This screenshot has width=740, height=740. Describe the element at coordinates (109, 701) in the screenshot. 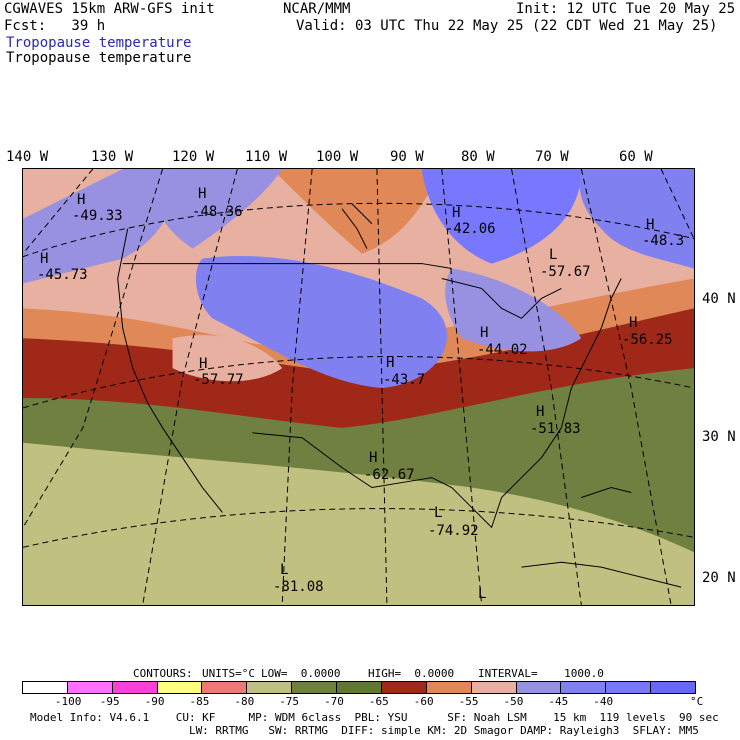

I see `colorbar-tick-label: -95` at that location.